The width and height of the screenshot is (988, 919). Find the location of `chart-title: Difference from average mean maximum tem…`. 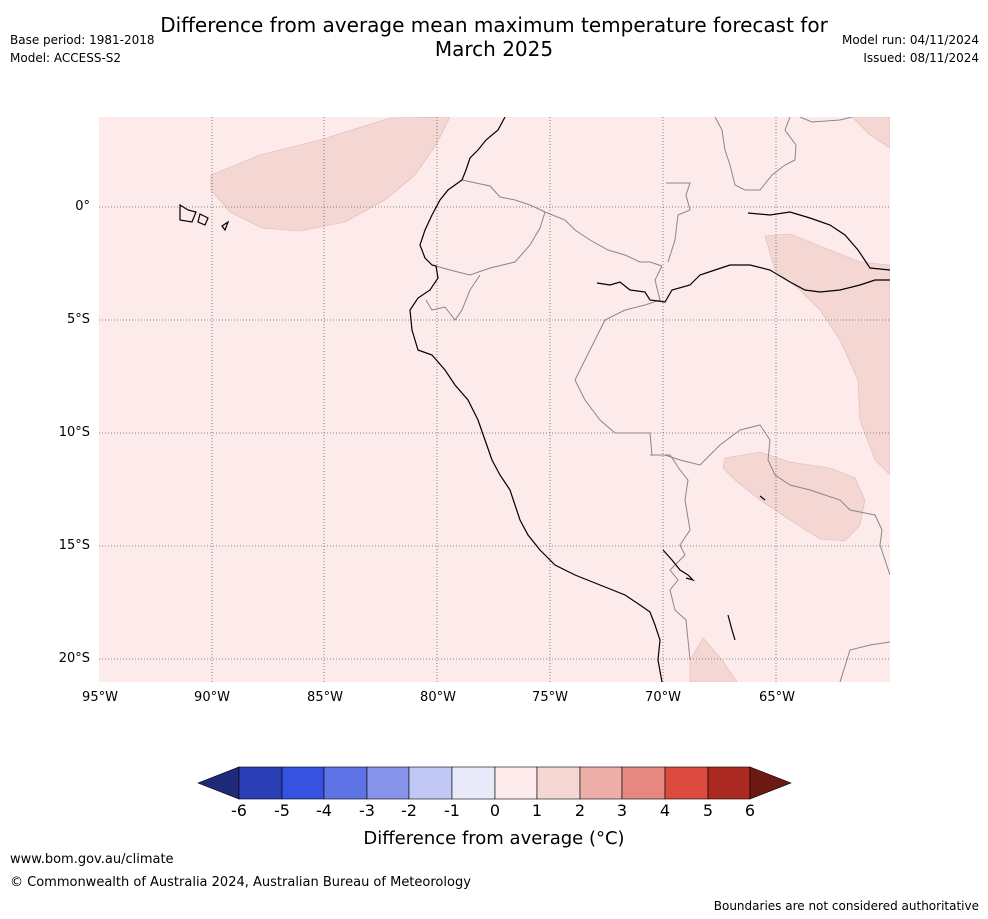

chart-title: Difference from average mean maximum tem… is located at coordinates (494, 37).